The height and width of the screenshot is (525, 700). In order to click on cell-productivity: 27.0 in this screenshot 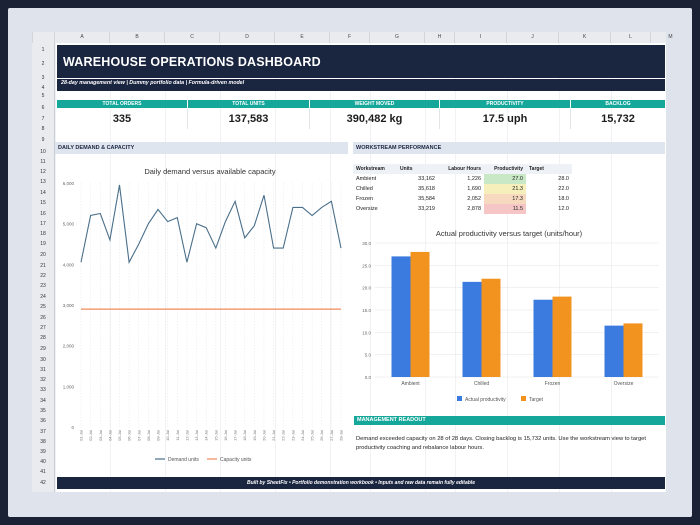, I will do `click(505, 179)`.